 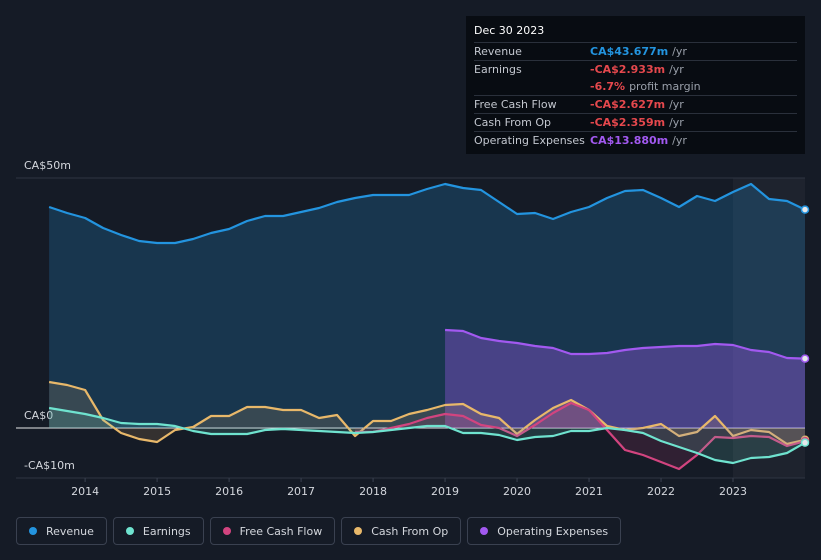 I want to click on legend-item: Free Cash Flow, so click(x=272, y=531).